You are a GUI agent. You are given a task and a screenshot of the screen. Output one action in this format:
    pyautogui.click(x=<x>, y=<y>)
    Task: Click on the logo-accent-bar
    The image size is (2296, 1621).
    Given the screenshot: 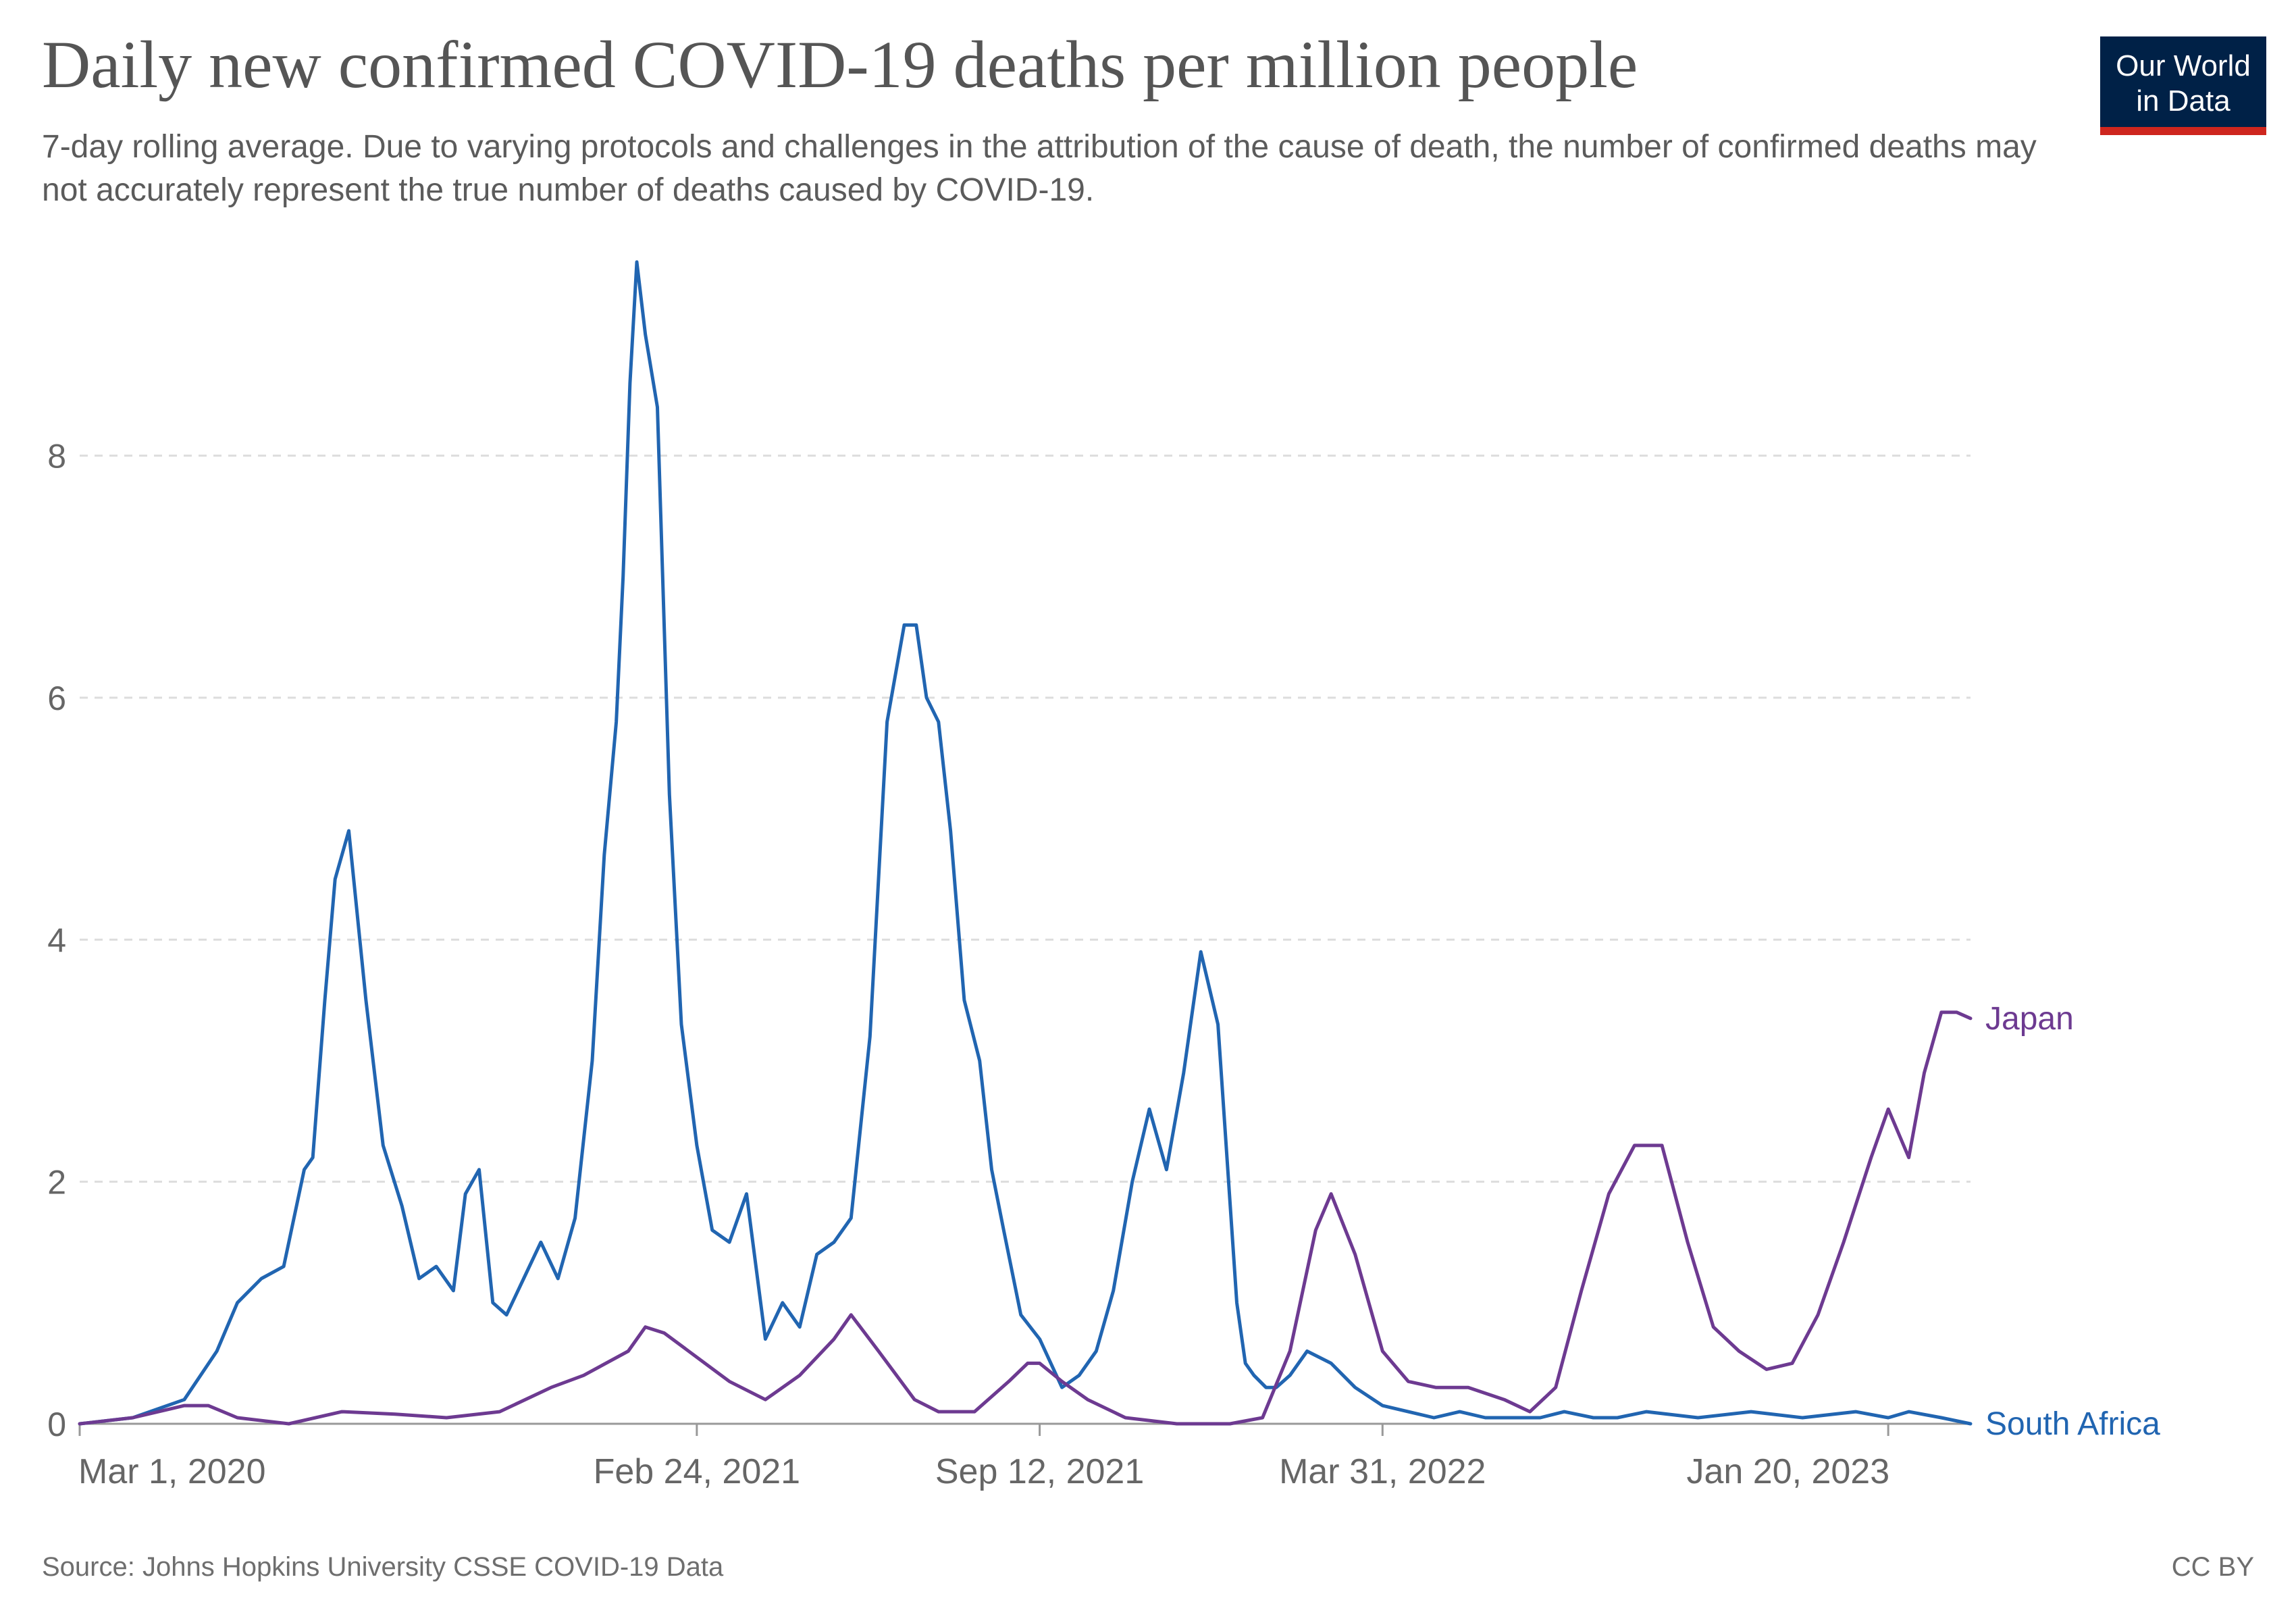 What is the action you would take?
    pyautogui.click(x=2183, y=131)
    